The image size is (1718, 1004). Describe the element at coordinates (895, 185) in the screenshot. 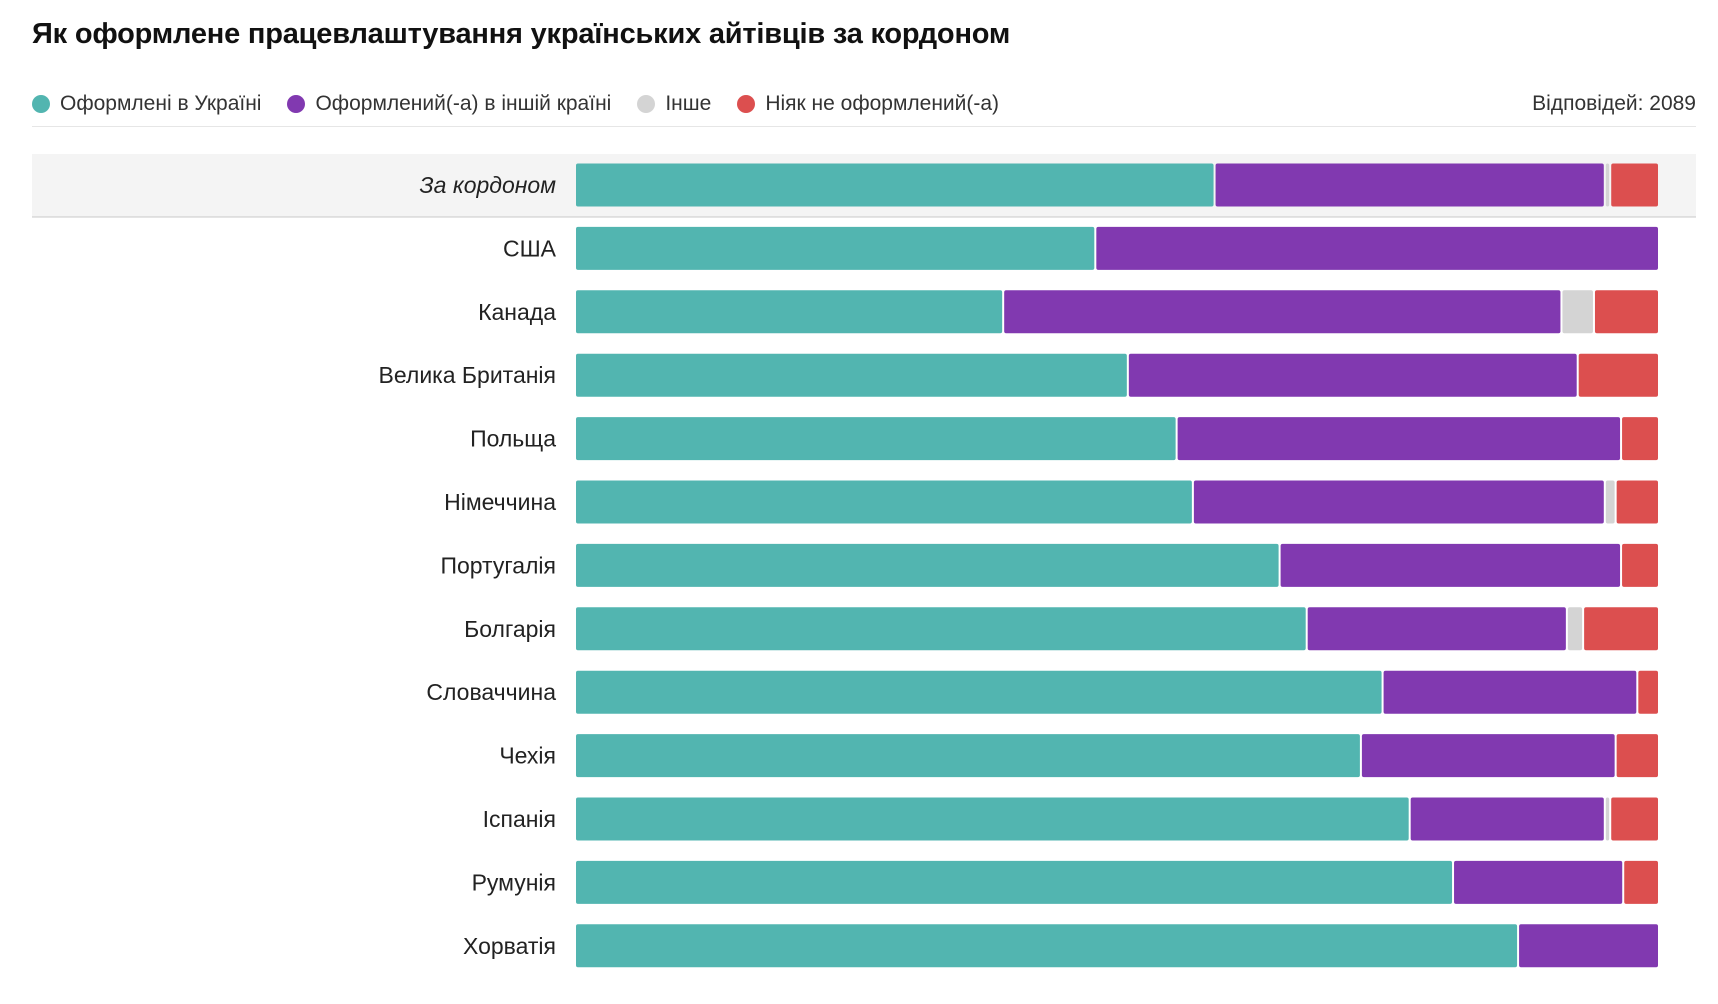

I see `bar-segment-ukraine: За кордоном — Оформлені в Україні: 59%` at that location.